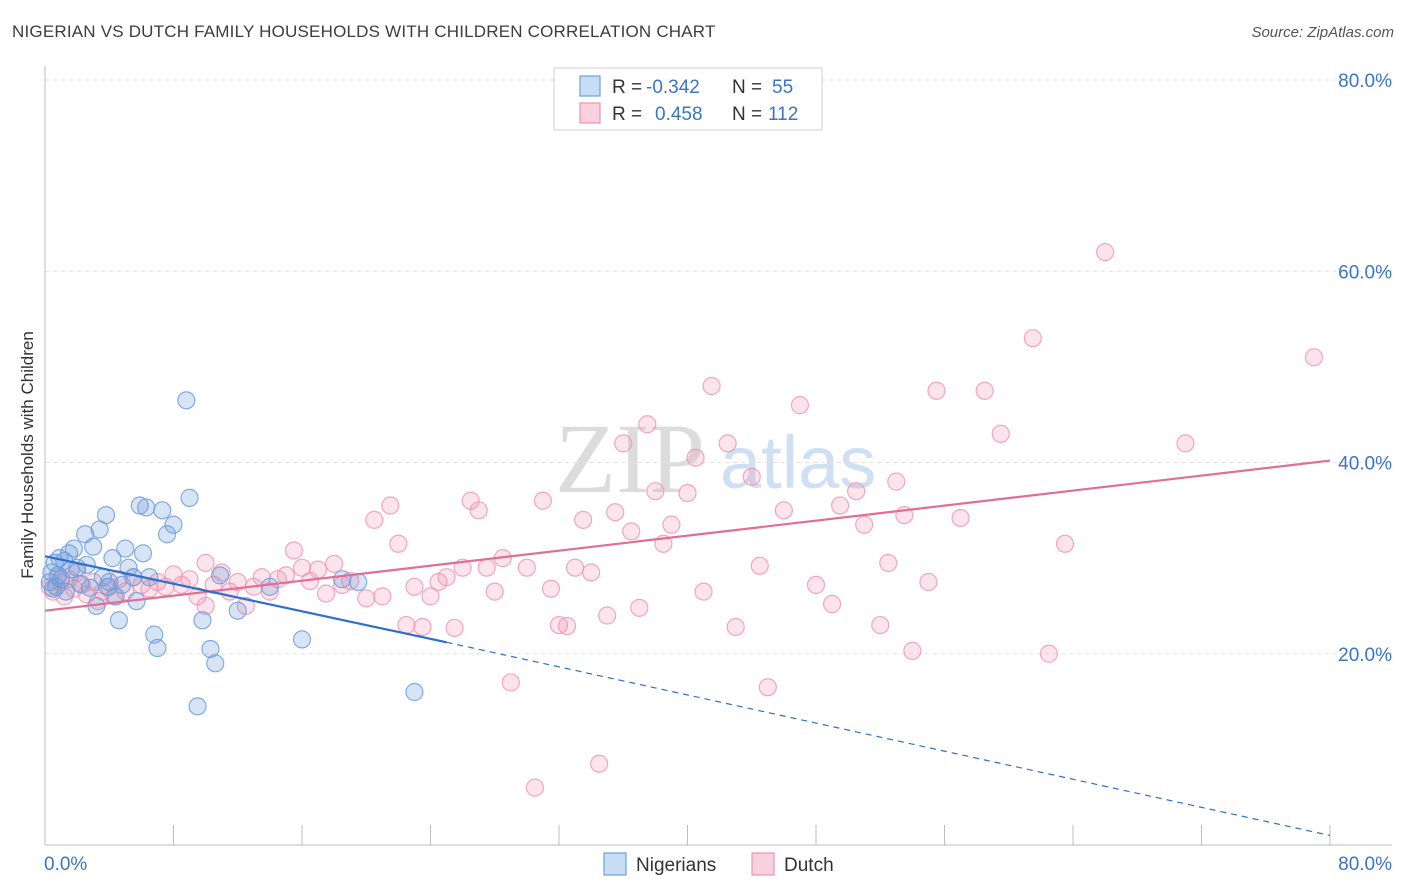 The image size is (1406, 892). What do you see at coordinates (747, 114) in the screenshot?
I see `legend-n-label-dutch: N =` at bounding box center [747, 114].